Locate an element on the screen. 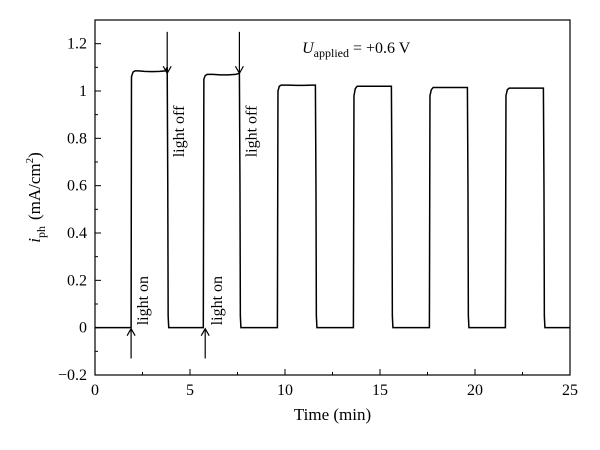 The height and width of the screenshot is (450, 600). y-tick-label: −0.2 is located at coordinates (72, 375).